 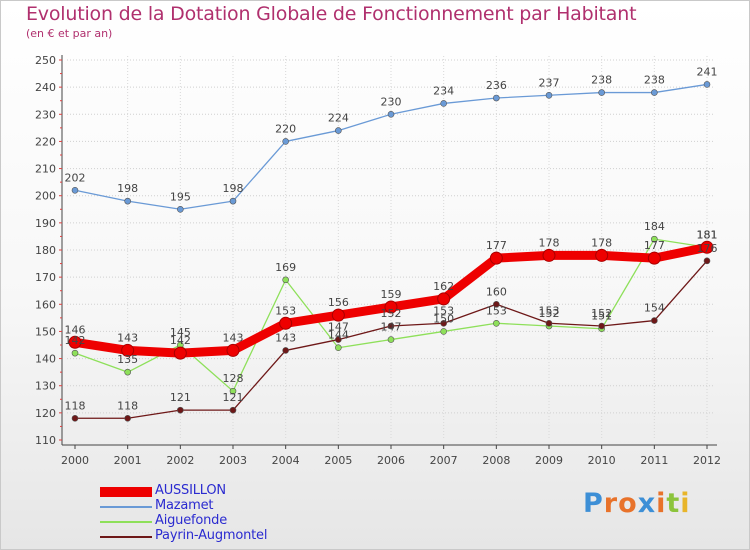 I want to click on proxiti-logo: Proxiti, so click(x=637, y=503).